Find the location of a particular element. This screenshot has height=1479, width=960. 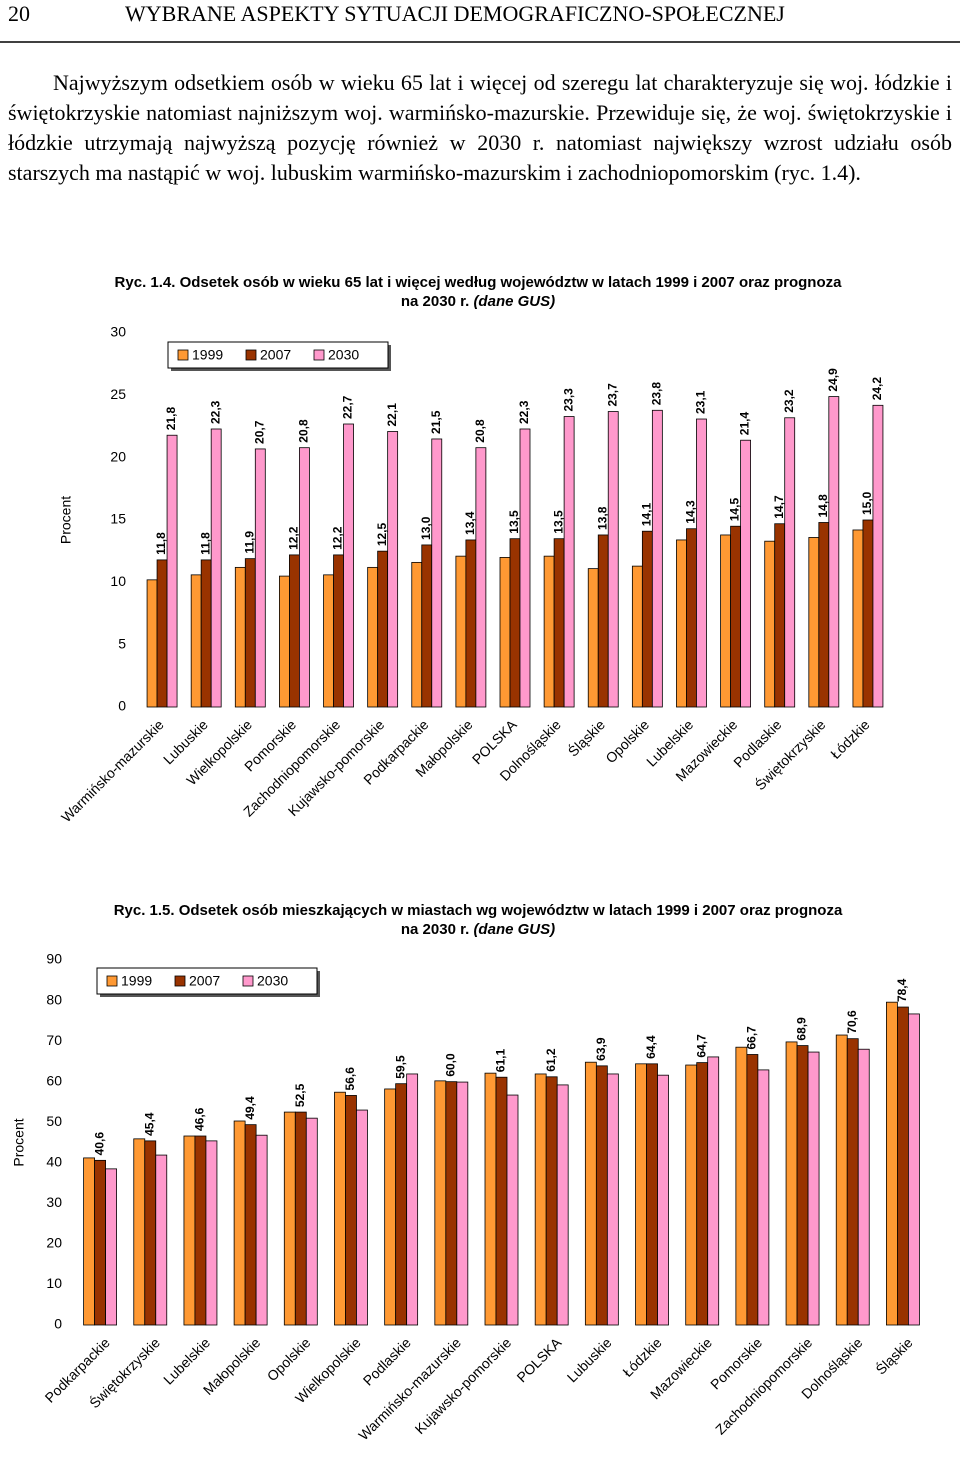

data-label: 14,1 is located at coordinates (647, 515).